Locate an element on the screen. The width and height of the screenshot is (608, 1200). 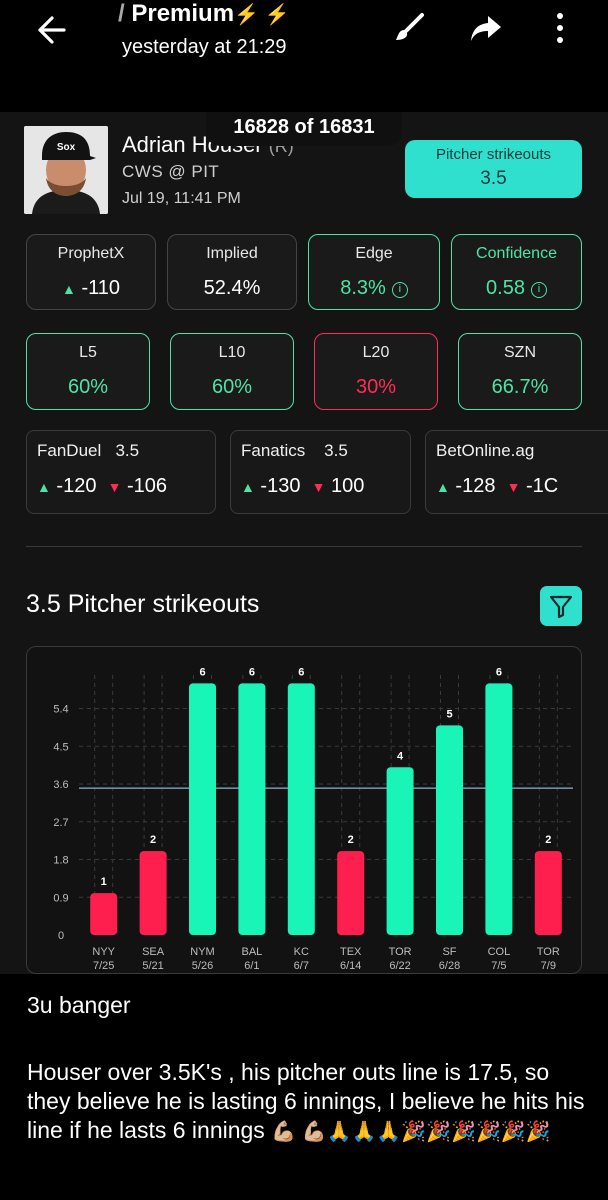
prop-type-button: Pitcher strikeouts 3.5 is located at coordinates (493, 169).